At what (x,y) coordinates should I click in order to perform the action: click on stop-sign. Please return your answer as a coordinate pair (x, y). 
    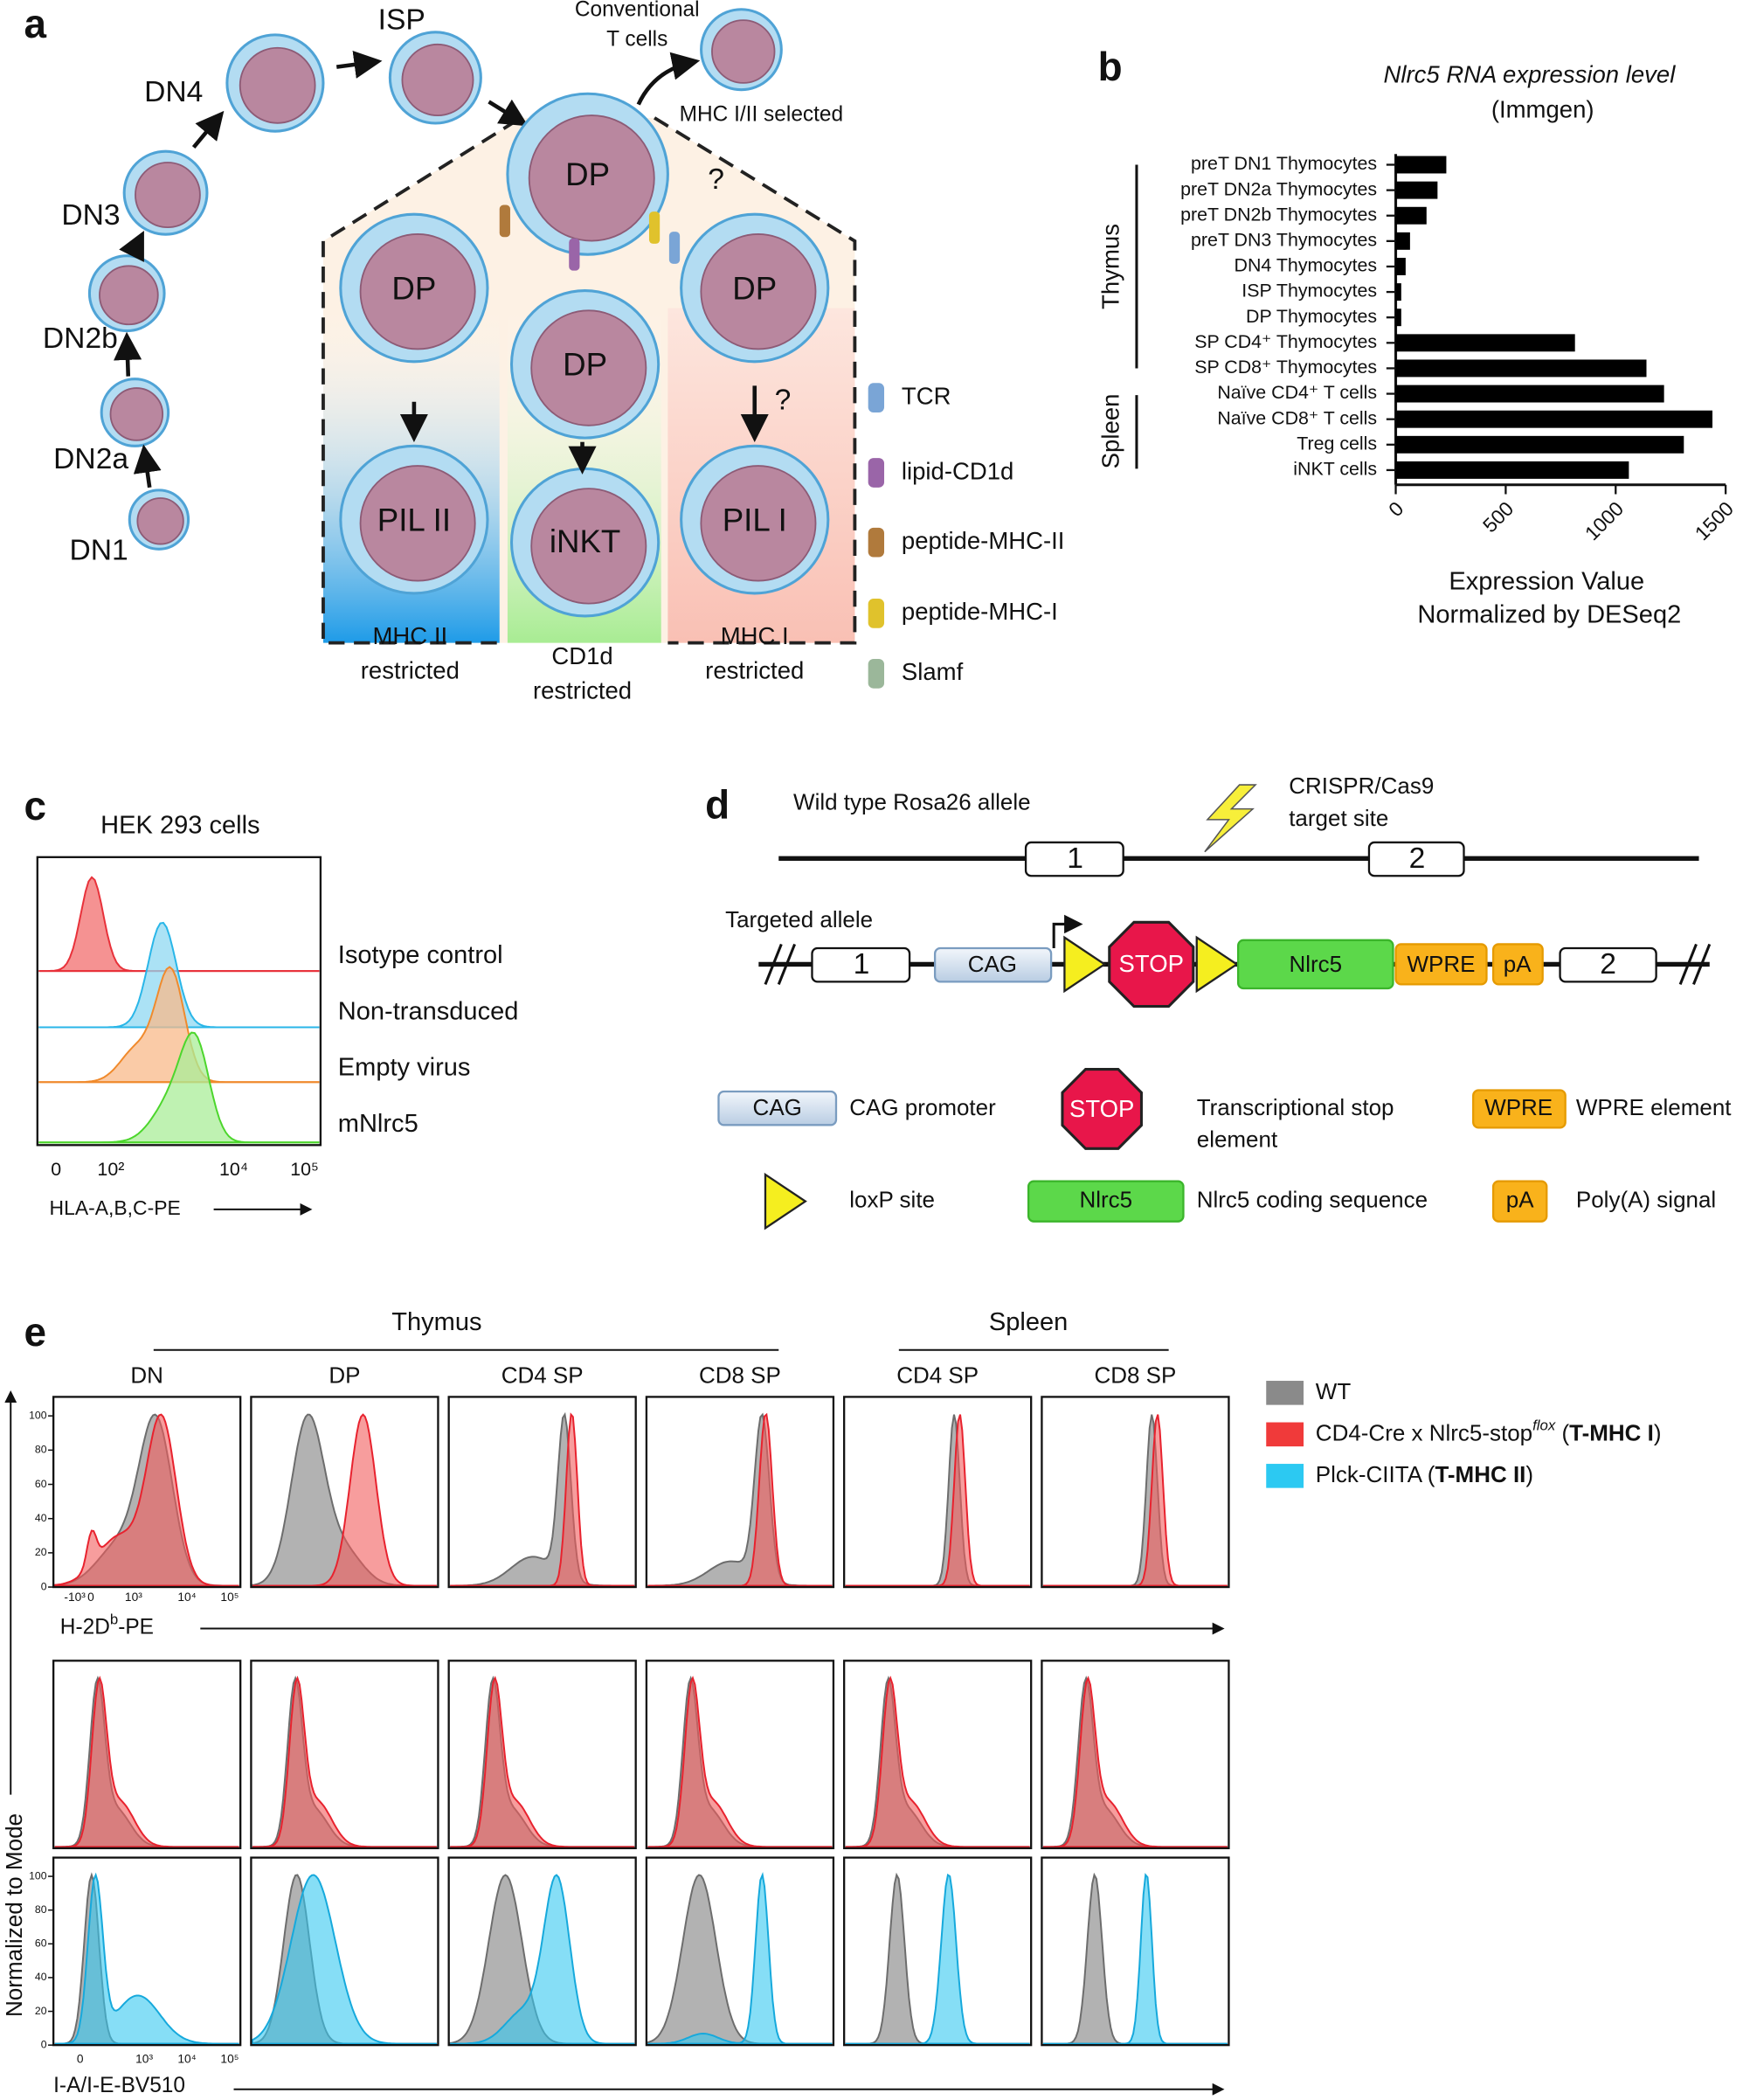
    Looking at the image, I should click on (1151, 964).